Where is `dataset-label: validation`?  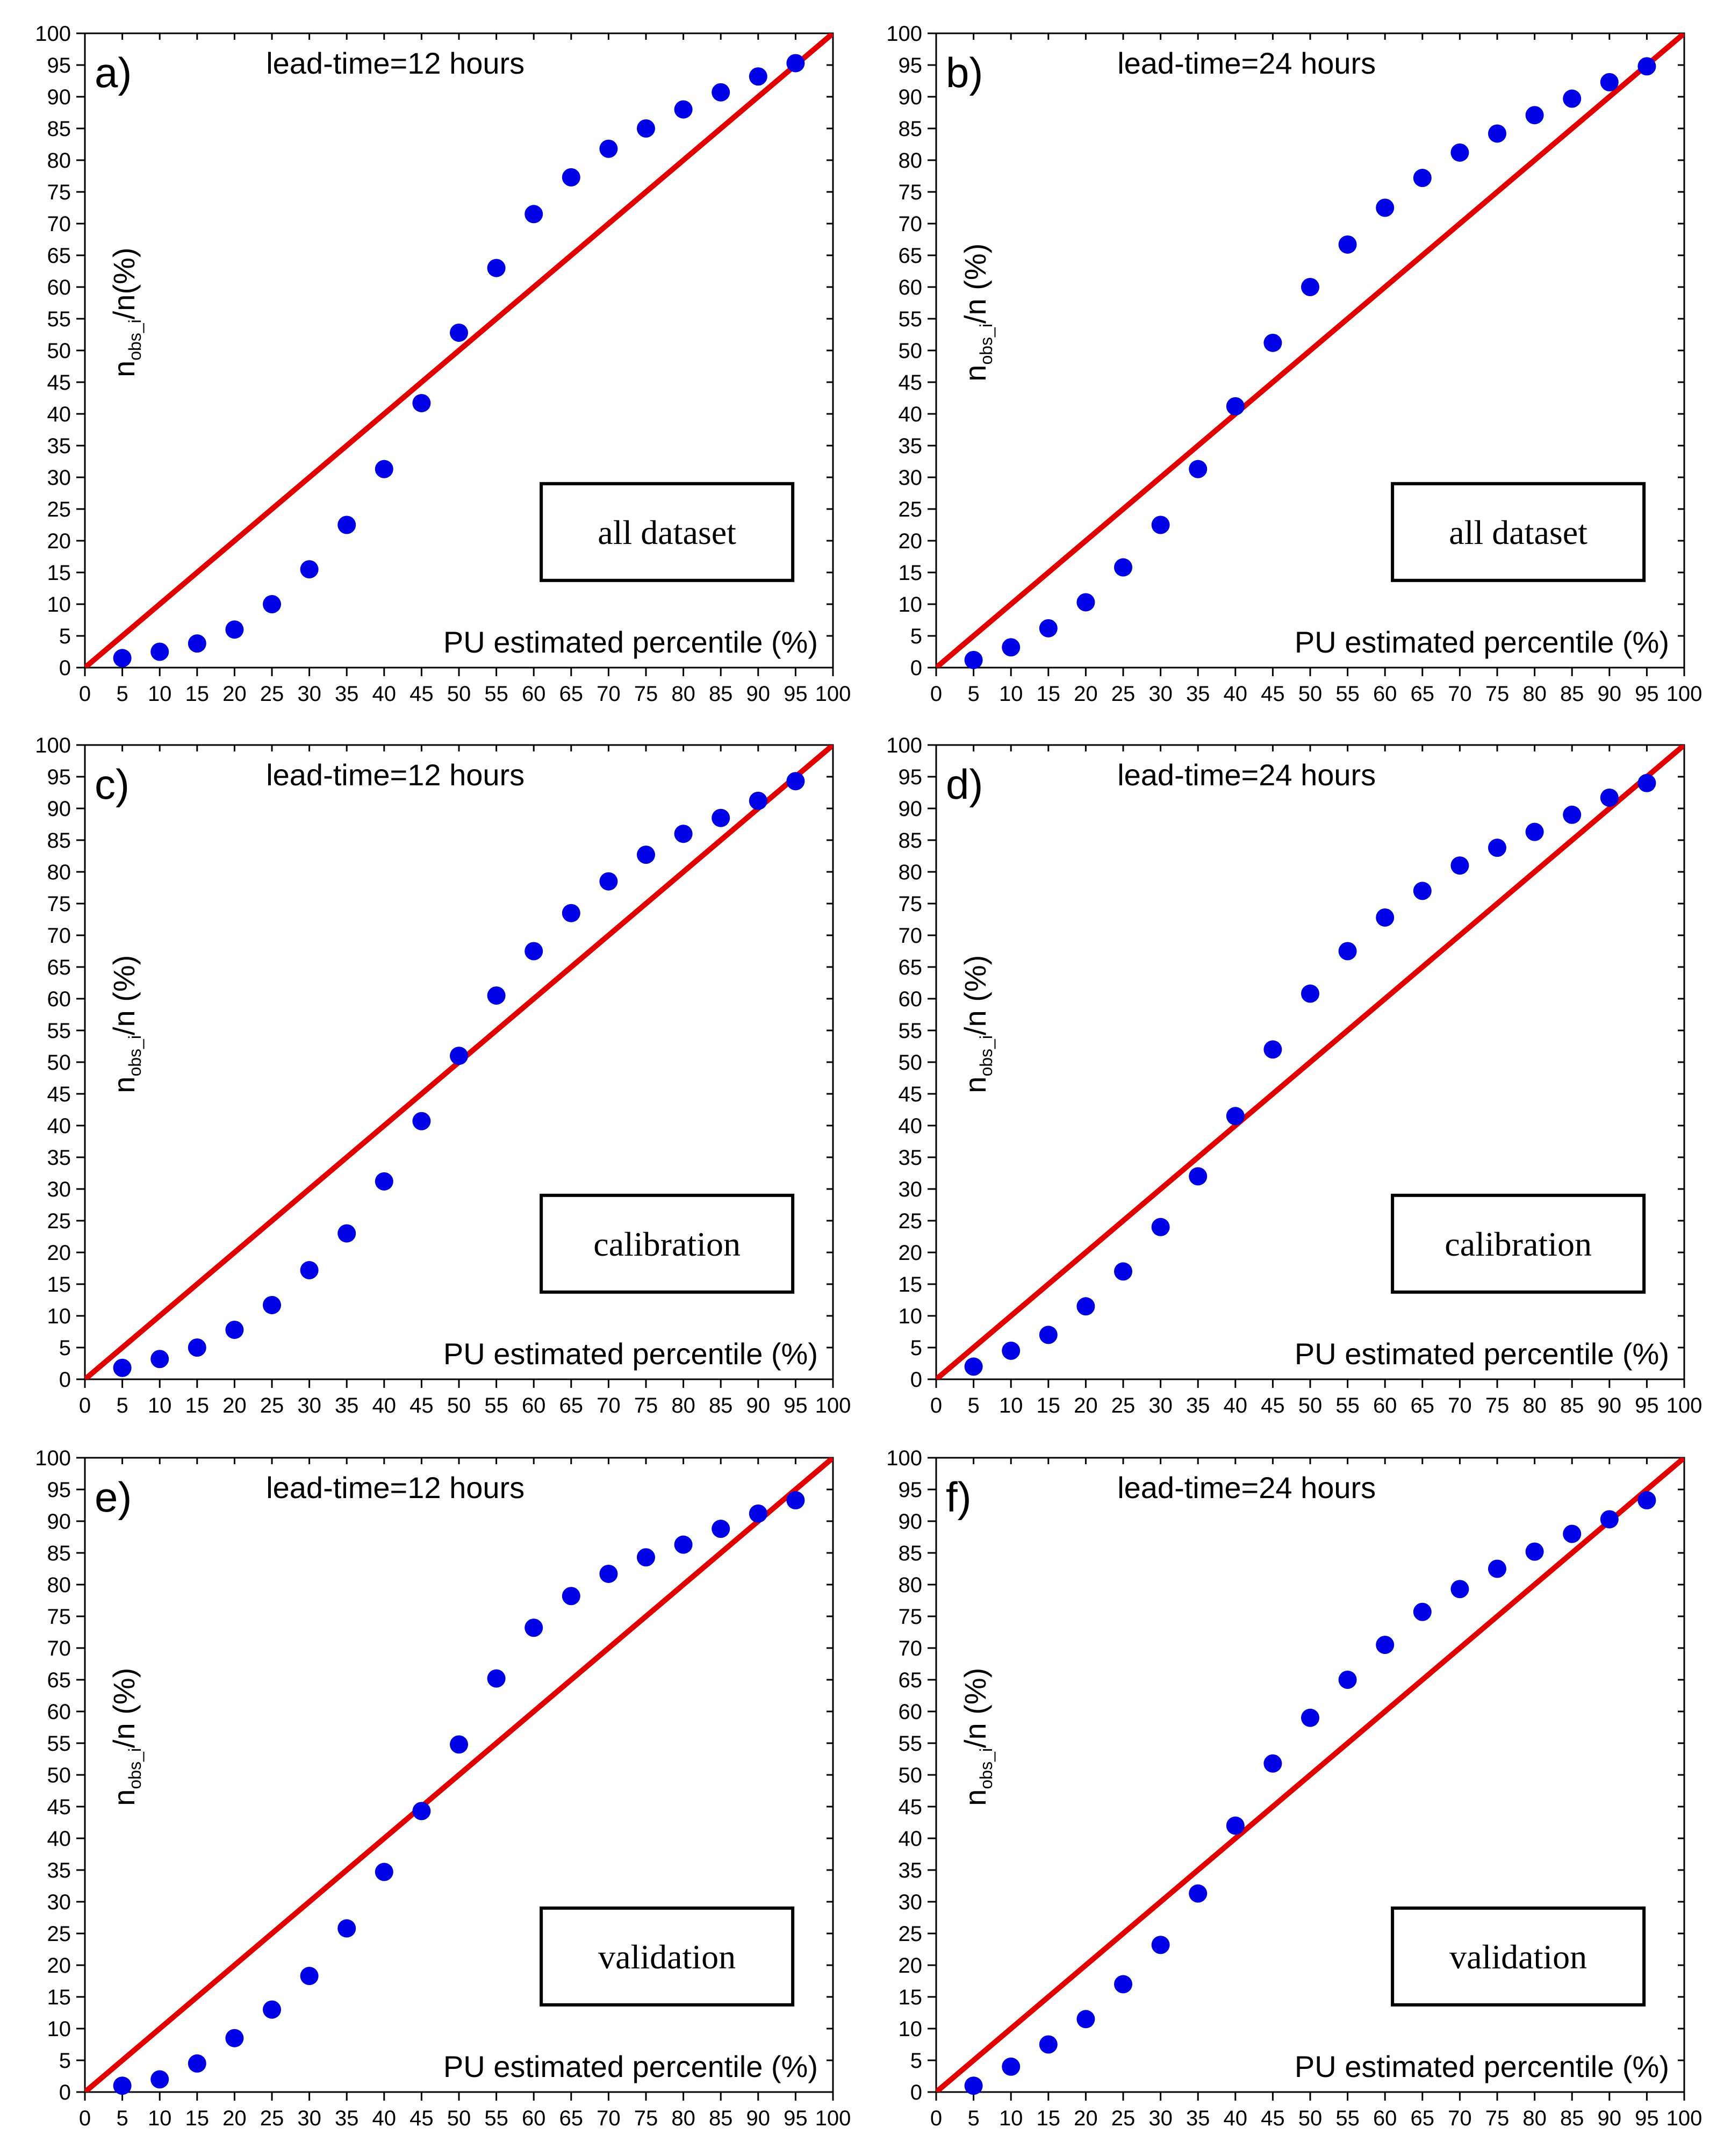
dataset-label: validation is located at coordinates (1518, 1957).